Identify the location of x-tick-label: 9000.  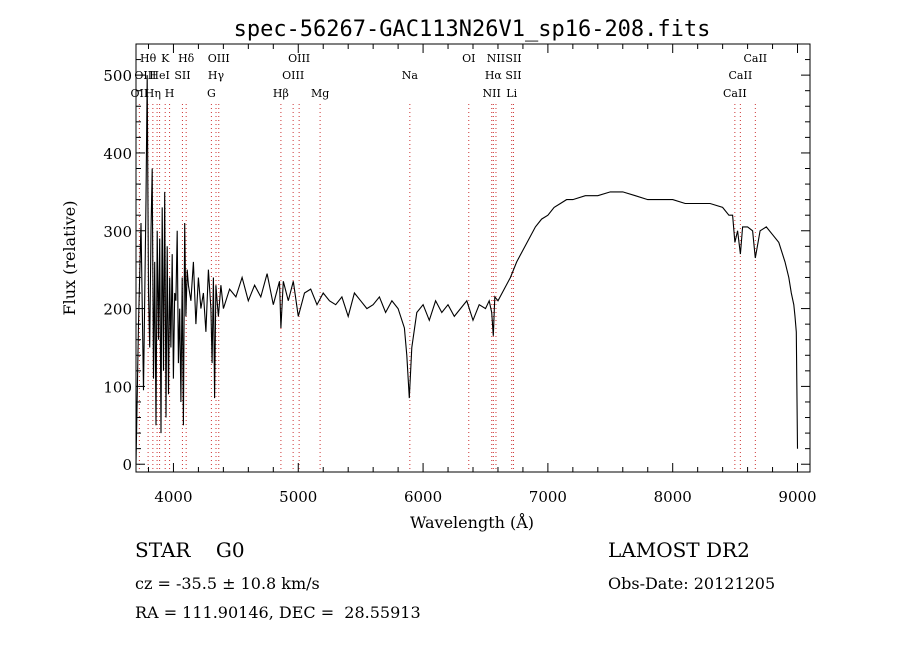
(797, 497).